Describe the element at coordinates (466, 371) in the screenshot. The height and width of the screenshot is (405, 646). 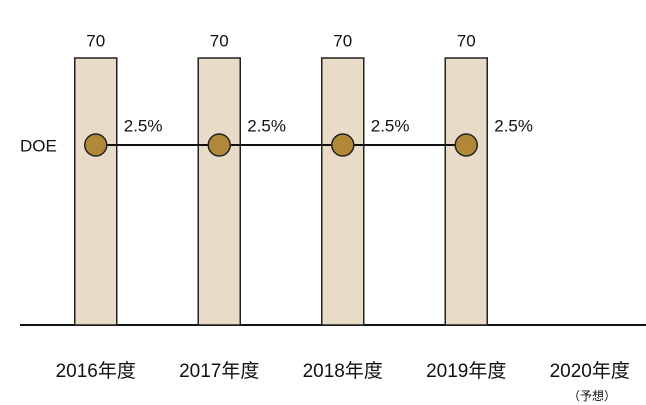
I see `x-tick-label: 2019年度` at that location.